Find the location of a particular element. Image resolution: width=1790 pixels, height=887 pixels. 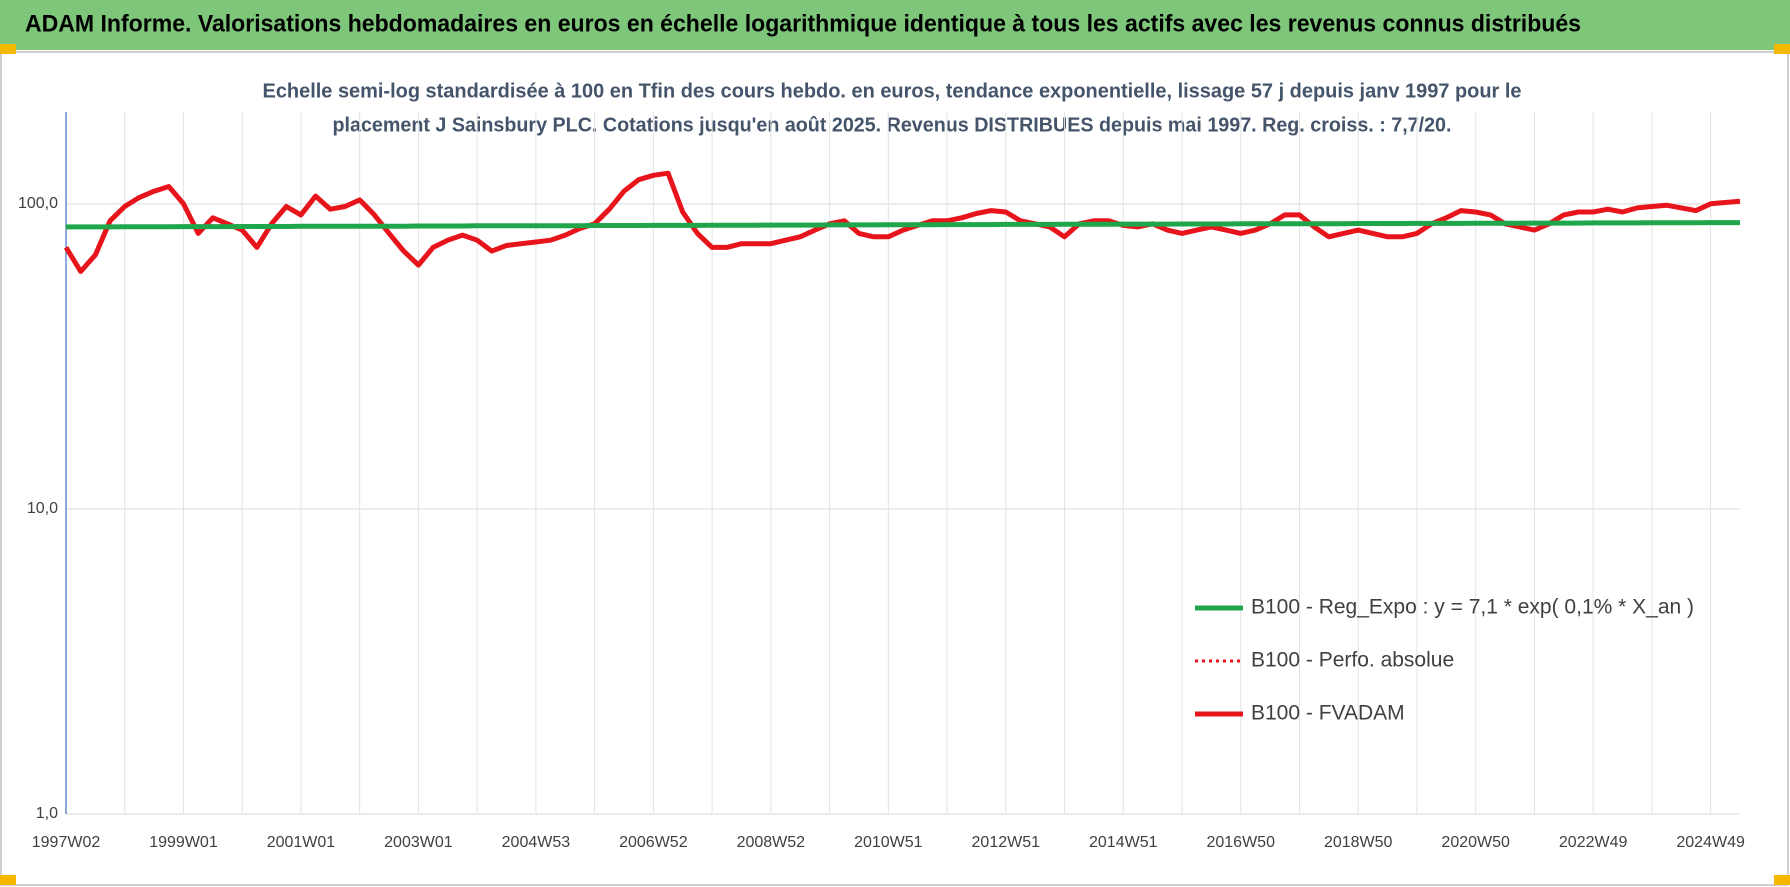

x-tick-label: 2018W50 is located at coordinates (1358, 842).